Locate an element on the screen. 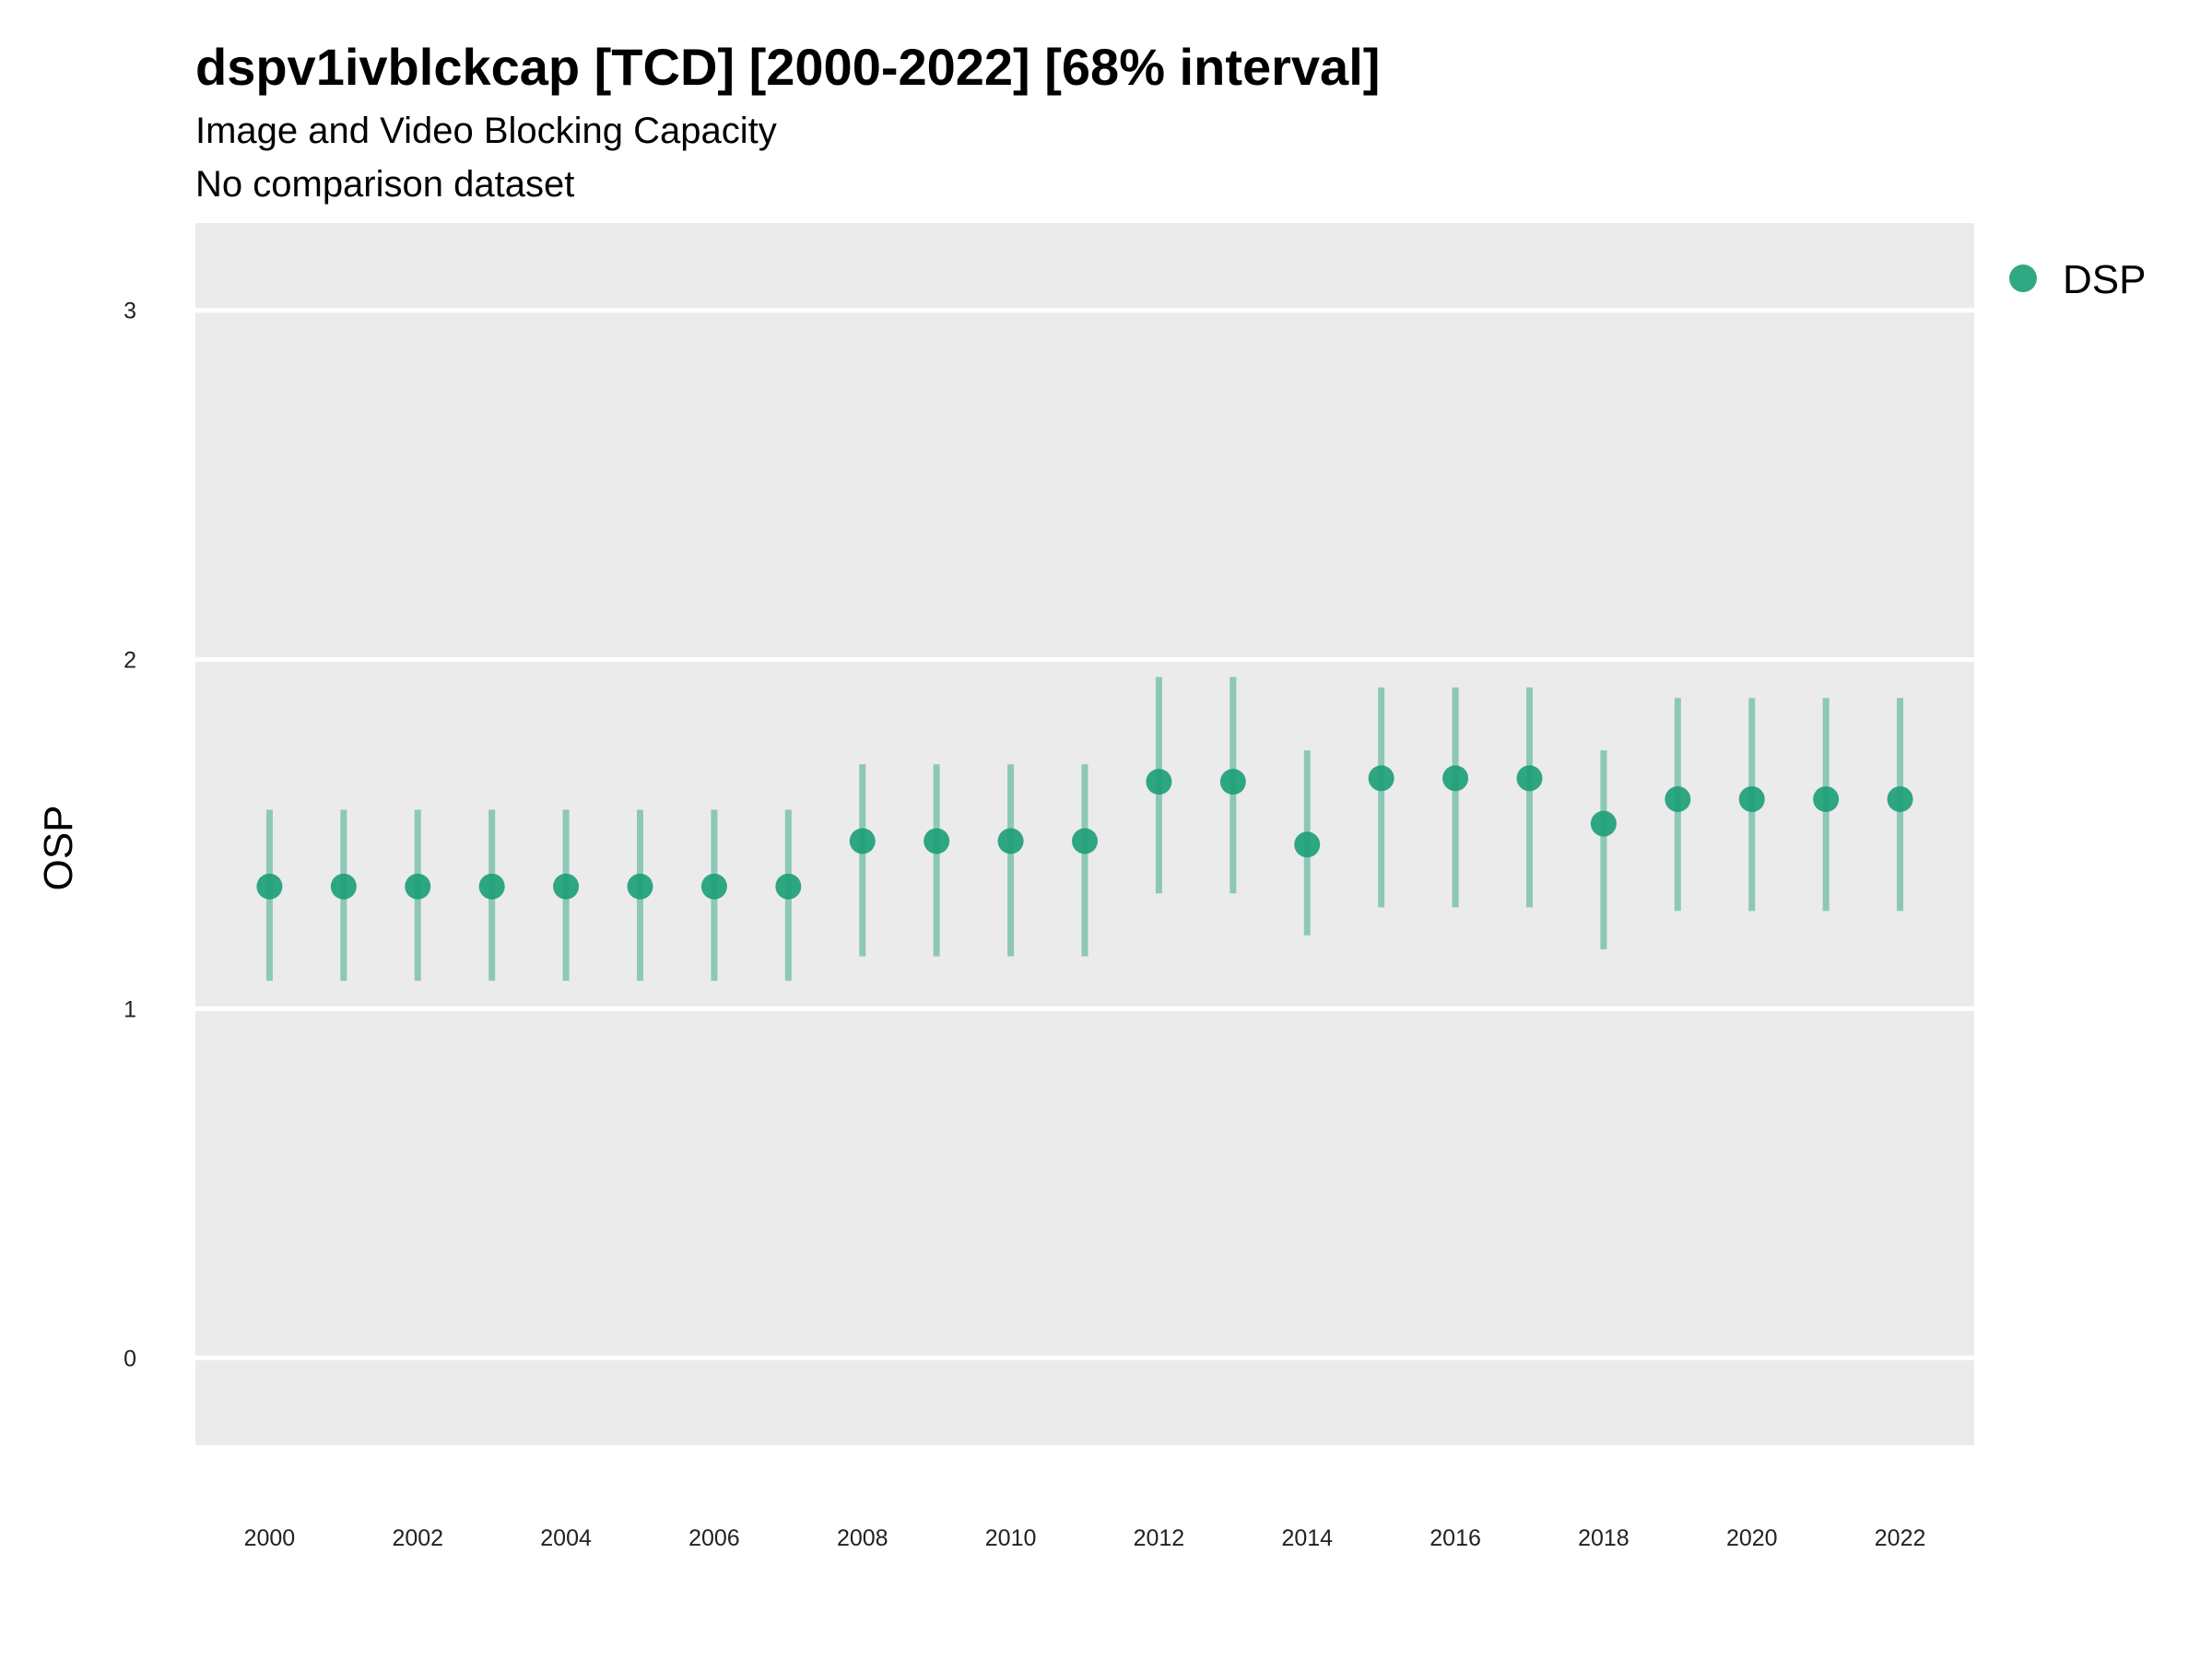 The image size is (2212, 1659). data-point-2021 is located at coordinates (1826, 799).